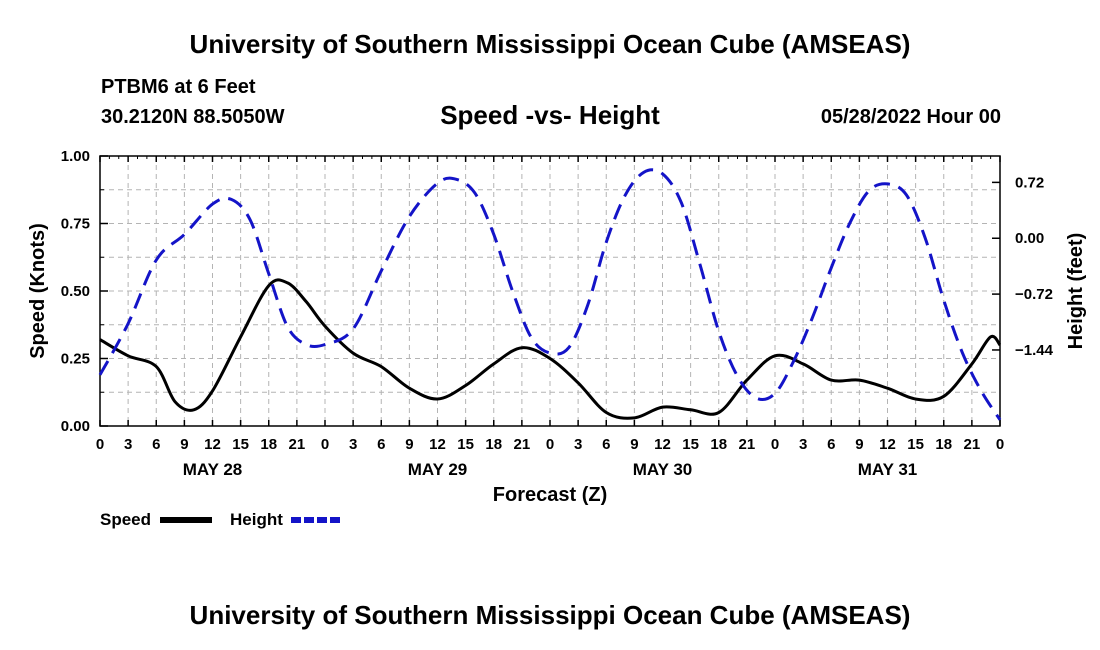 This screenshot has width=1100, height=650. I want to click on y-axis-label: Speed (Knots), so click(38, 291).